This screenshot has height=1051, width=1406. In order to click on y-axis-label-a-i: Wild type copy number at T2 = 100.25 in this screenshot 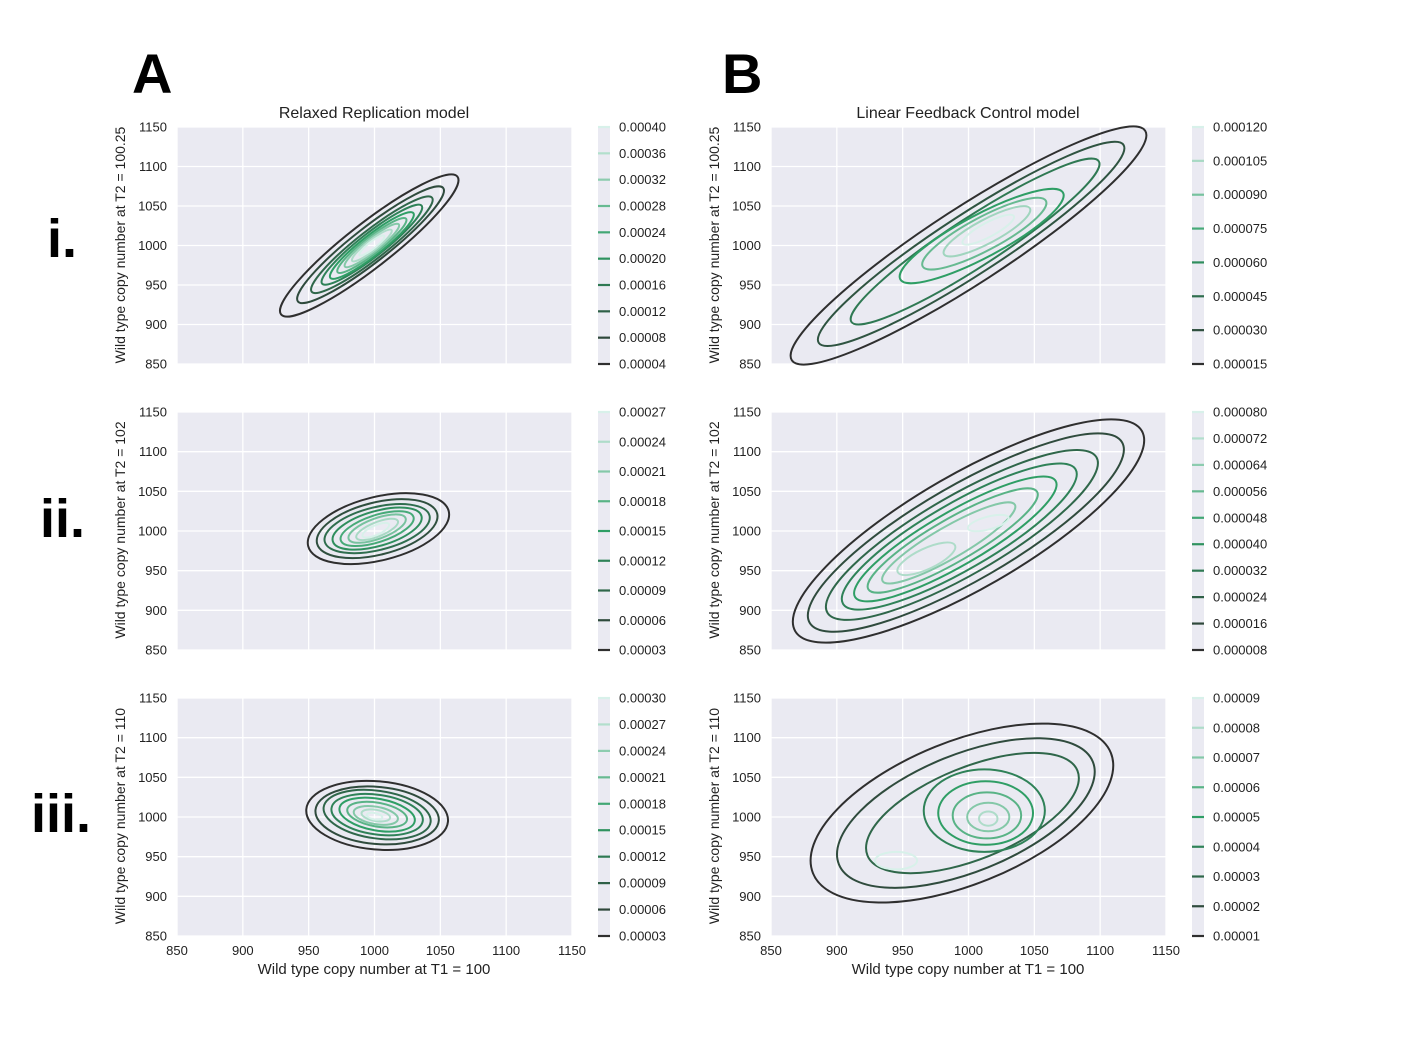, I will do `click(120, 244)`.